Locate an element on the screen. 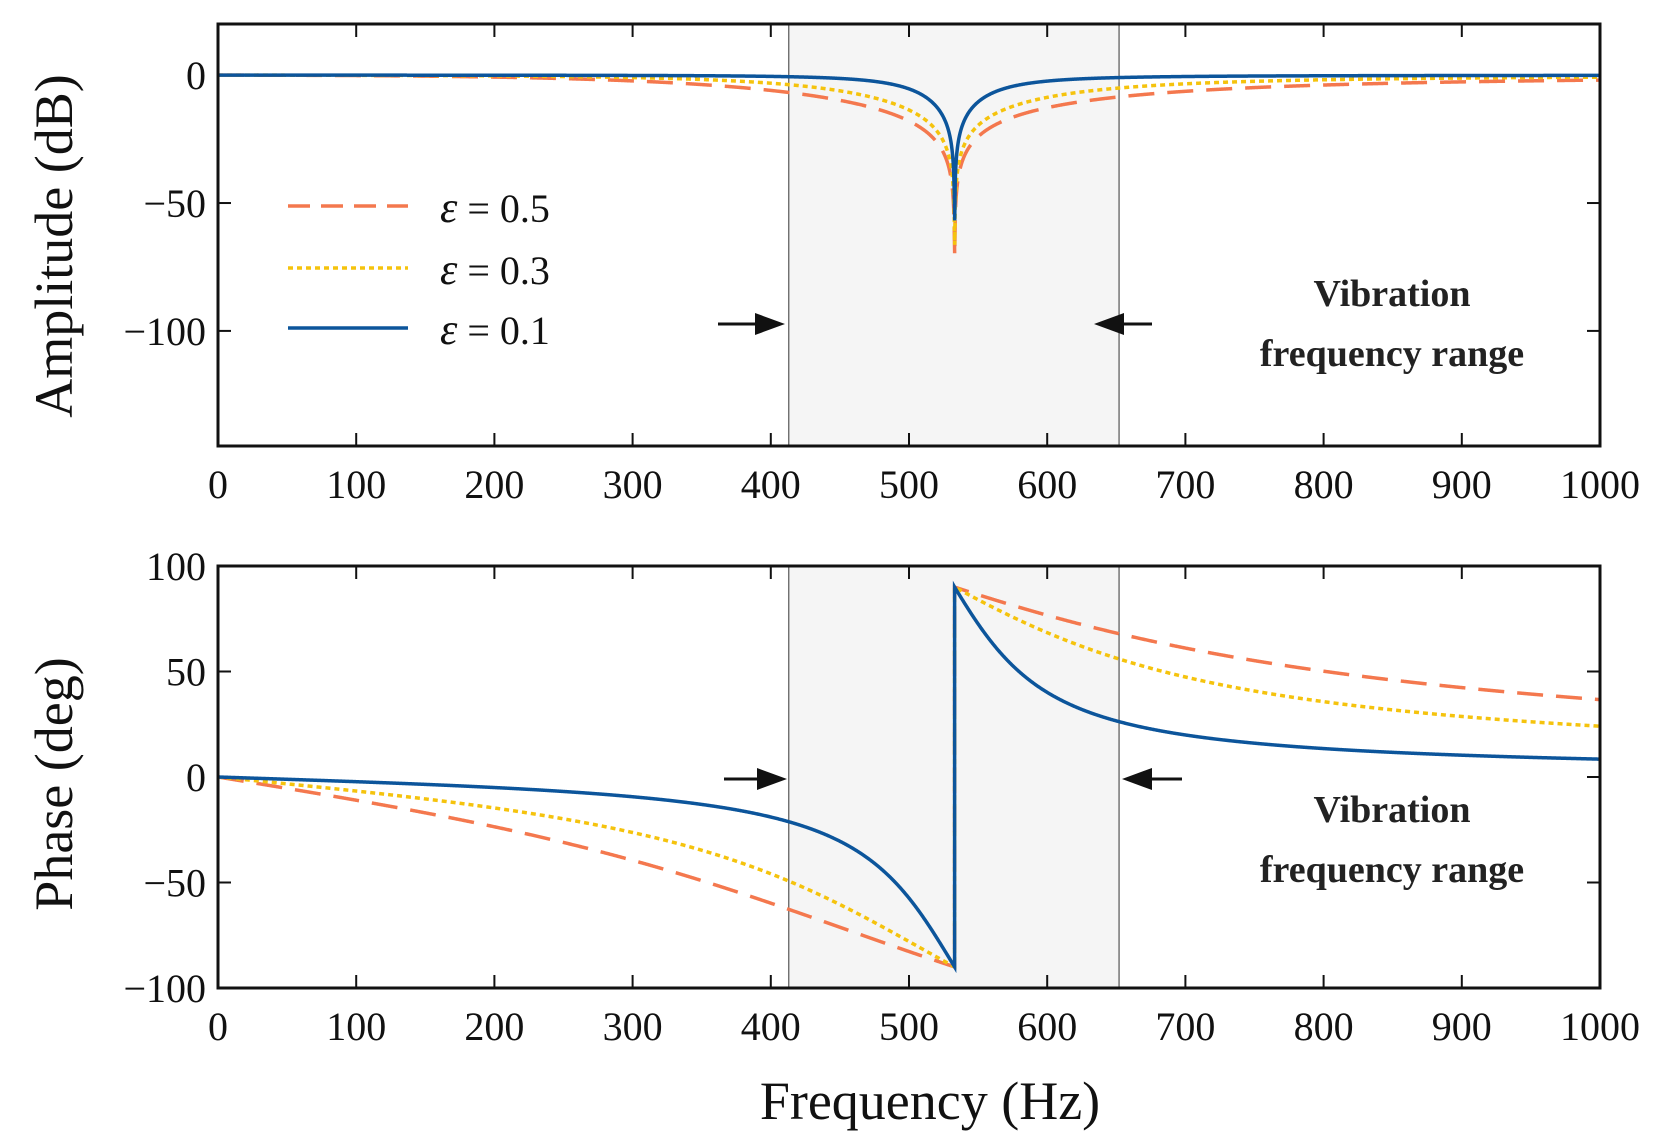  y-tick-label: 50 is located at coordinates (186, 672).